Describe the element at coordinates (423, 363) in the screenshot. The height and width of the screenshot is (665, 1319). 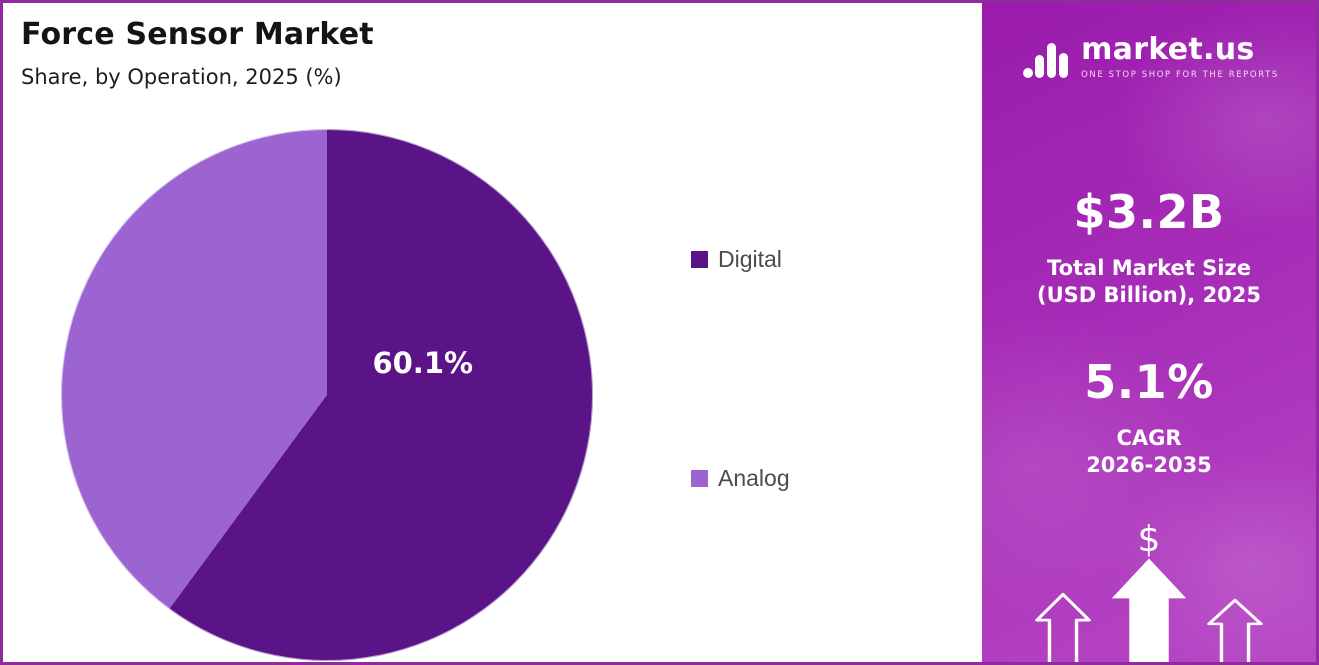
I see `pie-slice-label: 60.1%` at that location.